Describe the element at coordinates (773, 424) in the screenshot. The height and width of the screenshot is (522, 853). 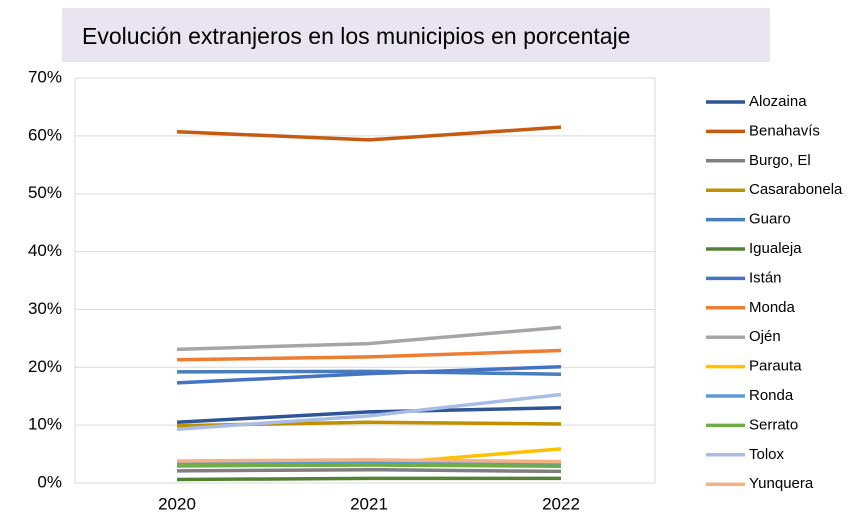
I see `legend-label: Serrato` at that location.